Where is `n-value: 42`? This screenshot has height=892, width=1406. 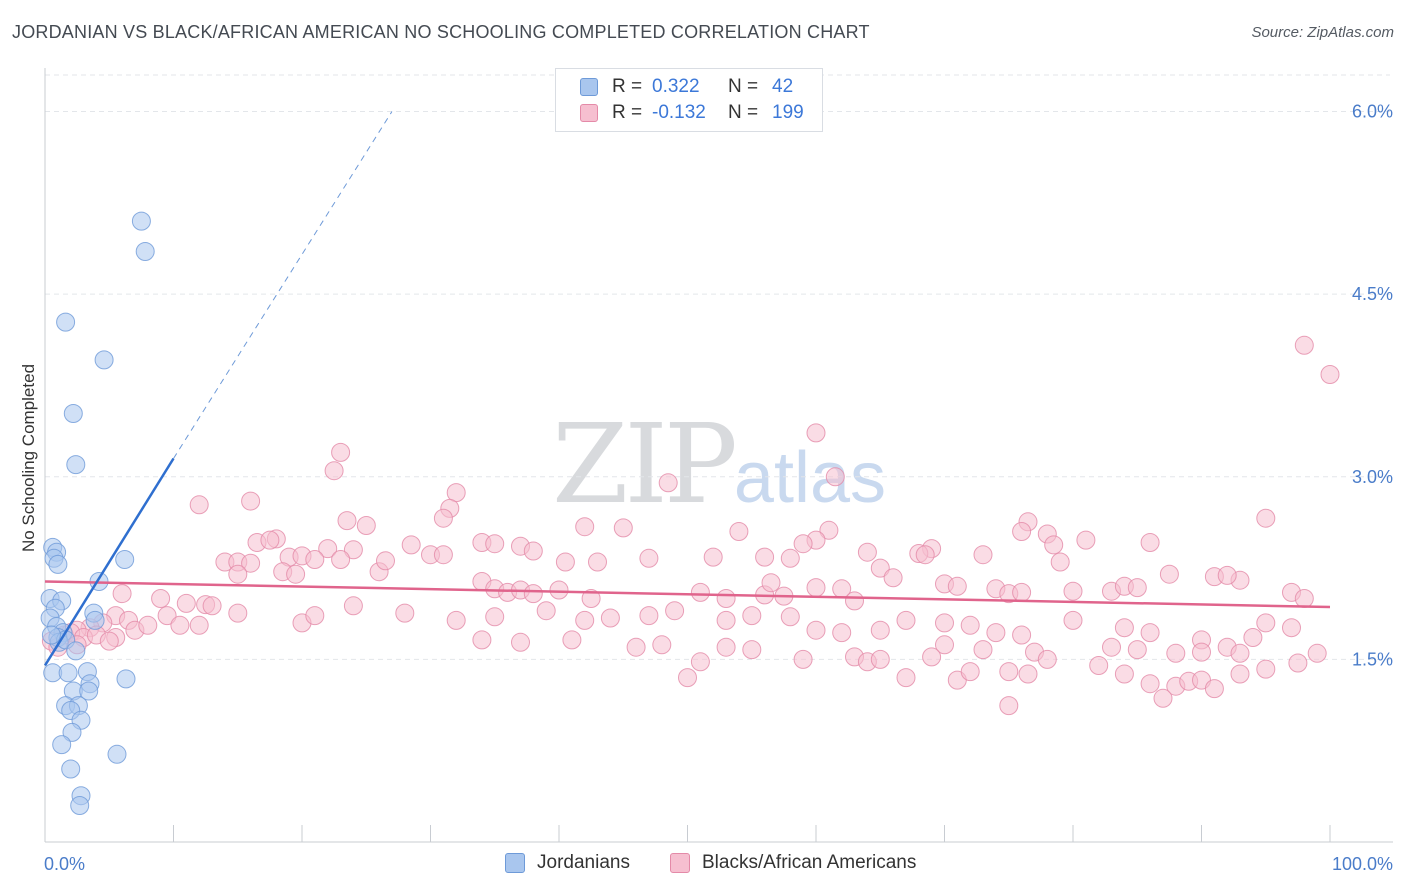 n-value: 42 is located at coordinates (783, 86).